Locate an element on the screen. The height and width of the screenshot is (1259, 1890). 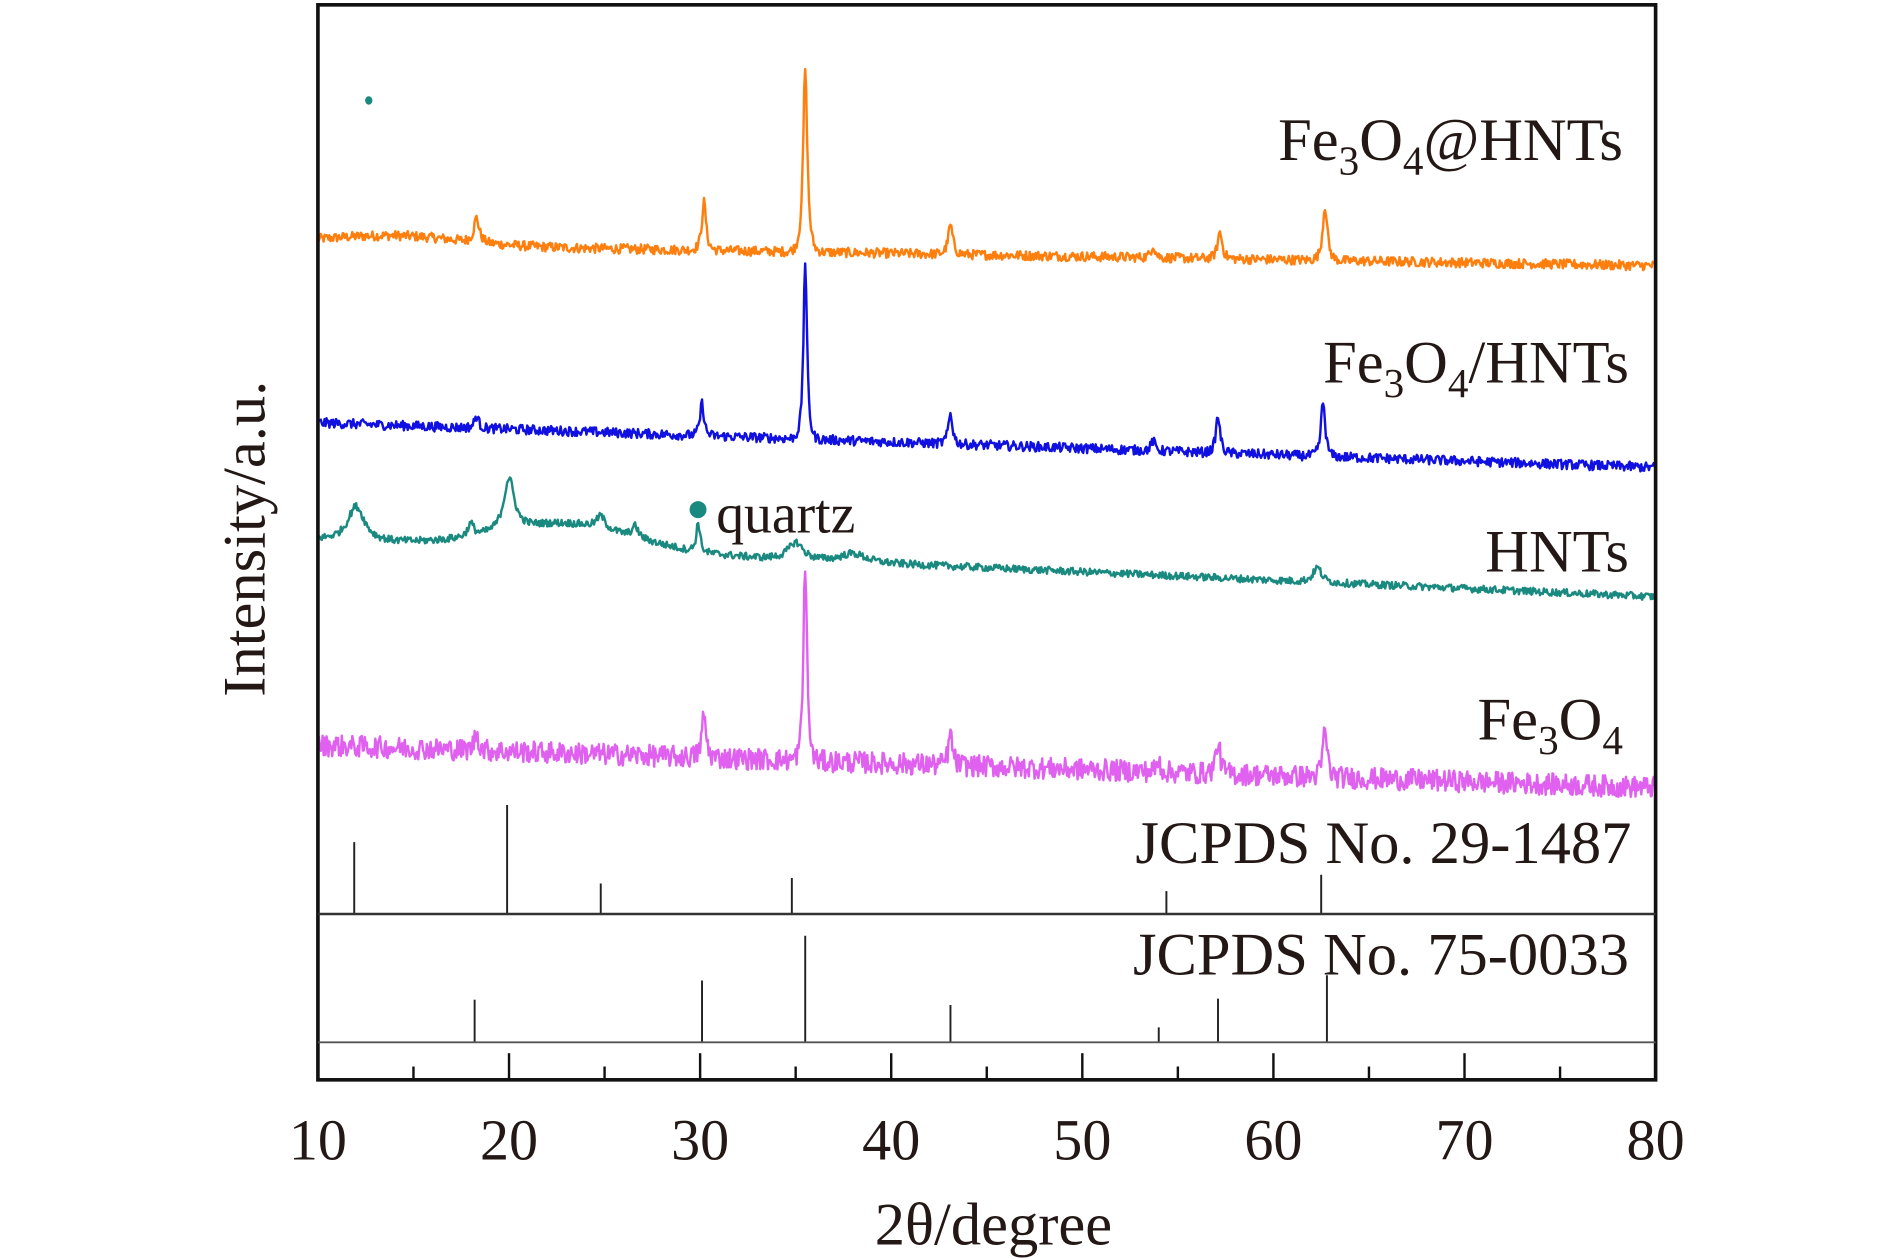
trace-hnts is located at coordinates (987, 538).